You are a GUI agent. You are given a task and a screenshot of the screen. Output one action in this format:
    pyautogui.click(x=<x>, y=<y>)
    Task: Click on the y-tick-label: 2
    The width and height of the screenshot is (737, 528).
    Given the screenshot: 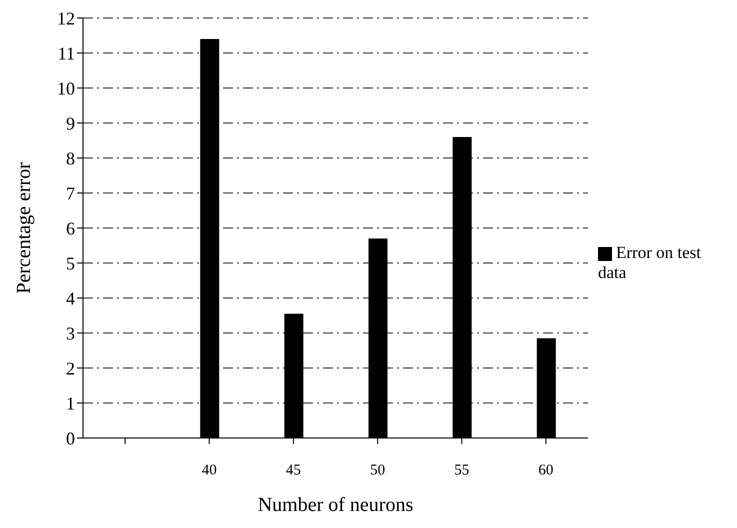 What is the action you would take?
    pyautogui.click(x=70, y=368)
    